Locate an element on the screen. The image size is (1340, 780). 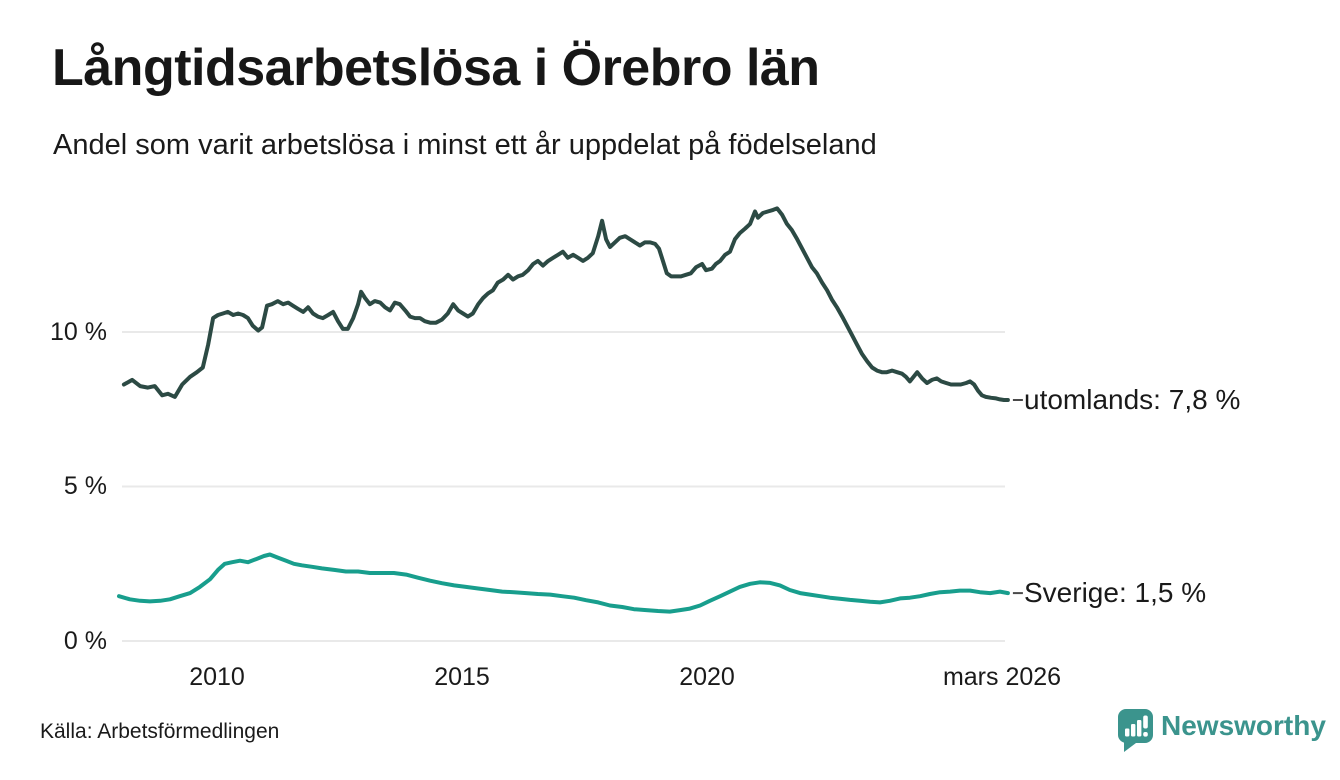
x-axis-tick-mars-2026: mars 2026 is located at coordinates (1002, 677).